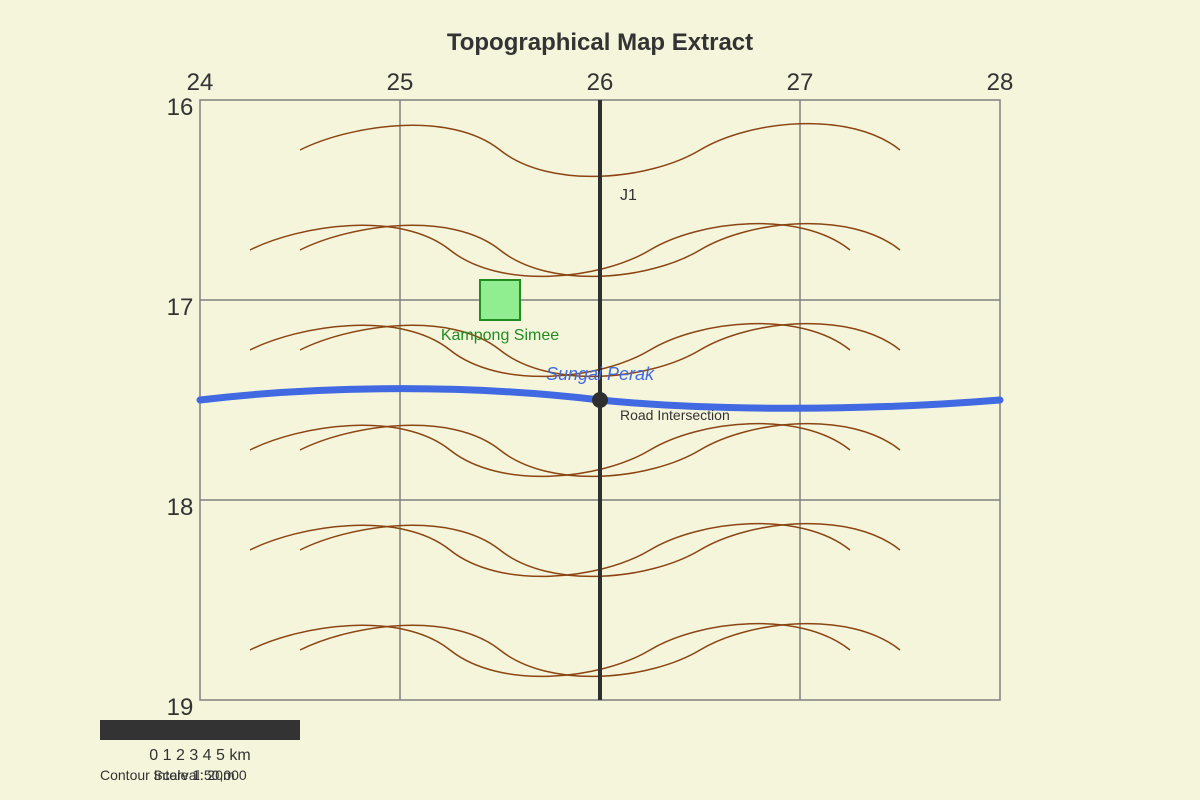  I want to click on scale-text: Scale 1:50,000, so click(200, 775).